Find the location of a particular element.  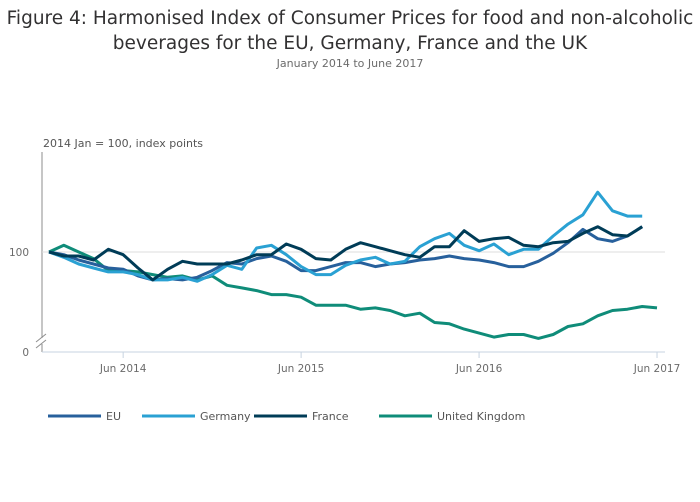

legend-item-france: France is located at coordinates (301, 416).